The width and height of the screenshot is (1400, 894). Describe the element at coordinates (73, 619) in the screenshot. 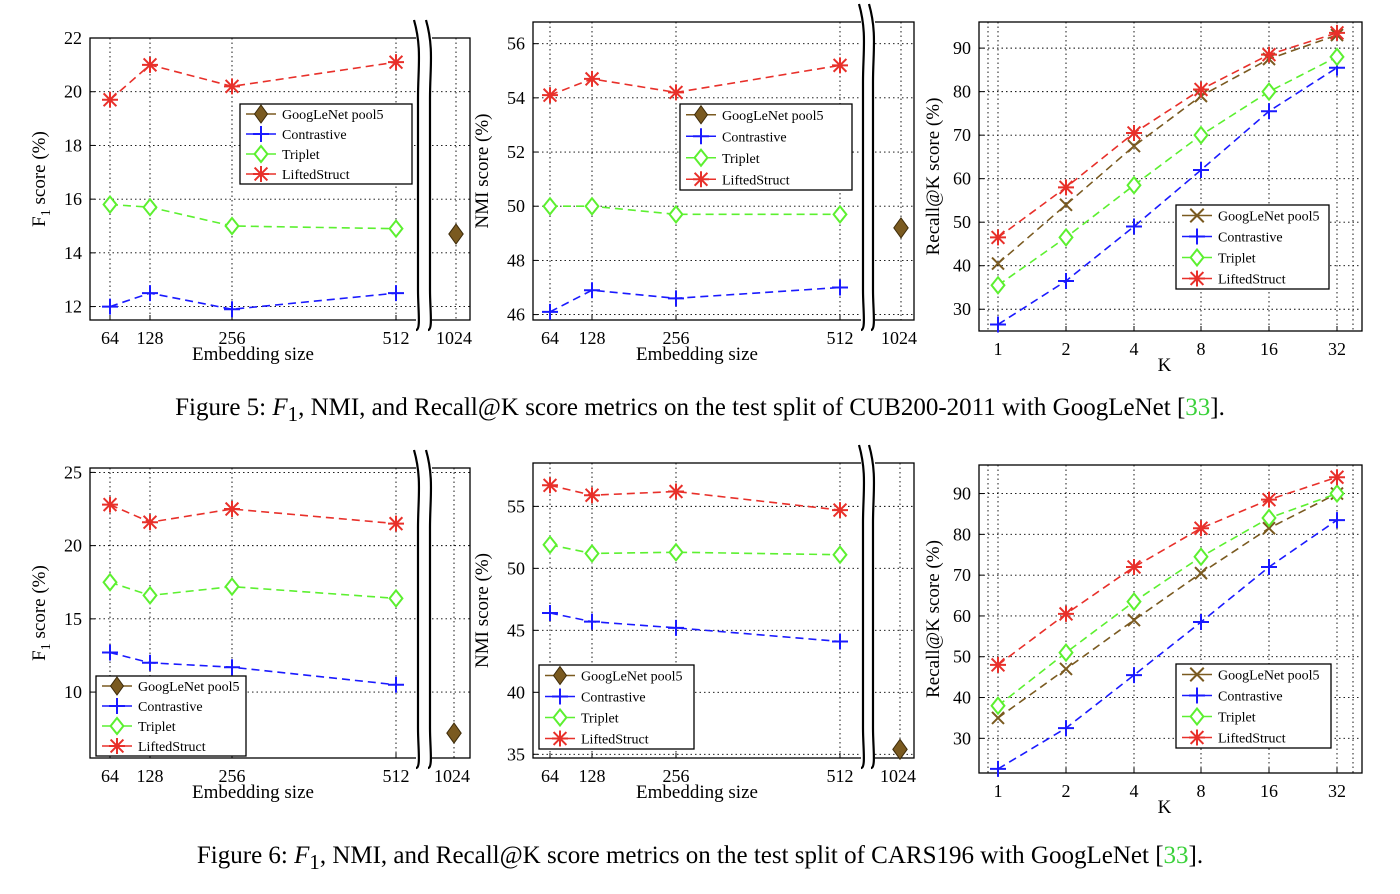

I see `y-tick-label: 15` at that location.